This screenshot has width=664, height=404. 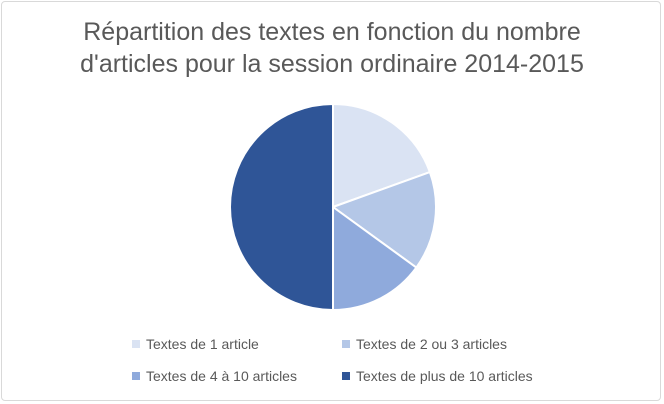 What do you see at coordinates (431, 344) in the screenshot?
I see `legend-label: Textes de 2 ou 3 articles` at bounding box center [431, 344].